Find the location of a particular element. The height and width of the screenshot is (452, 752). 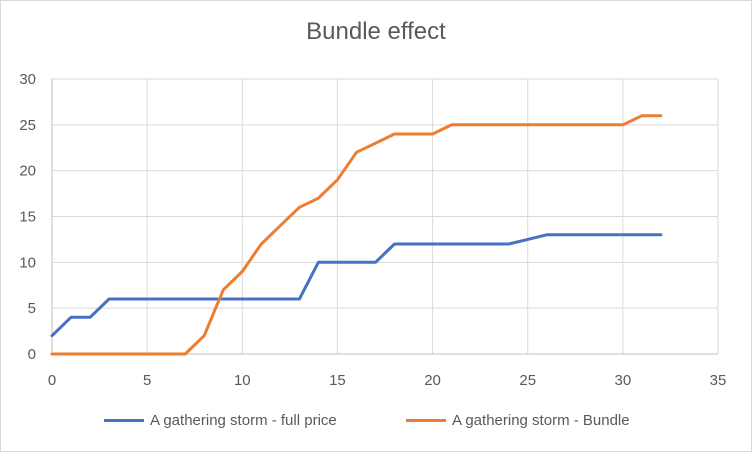

legend-item-full-price: A gathering storm - full price is located at coordinates (220, 420).